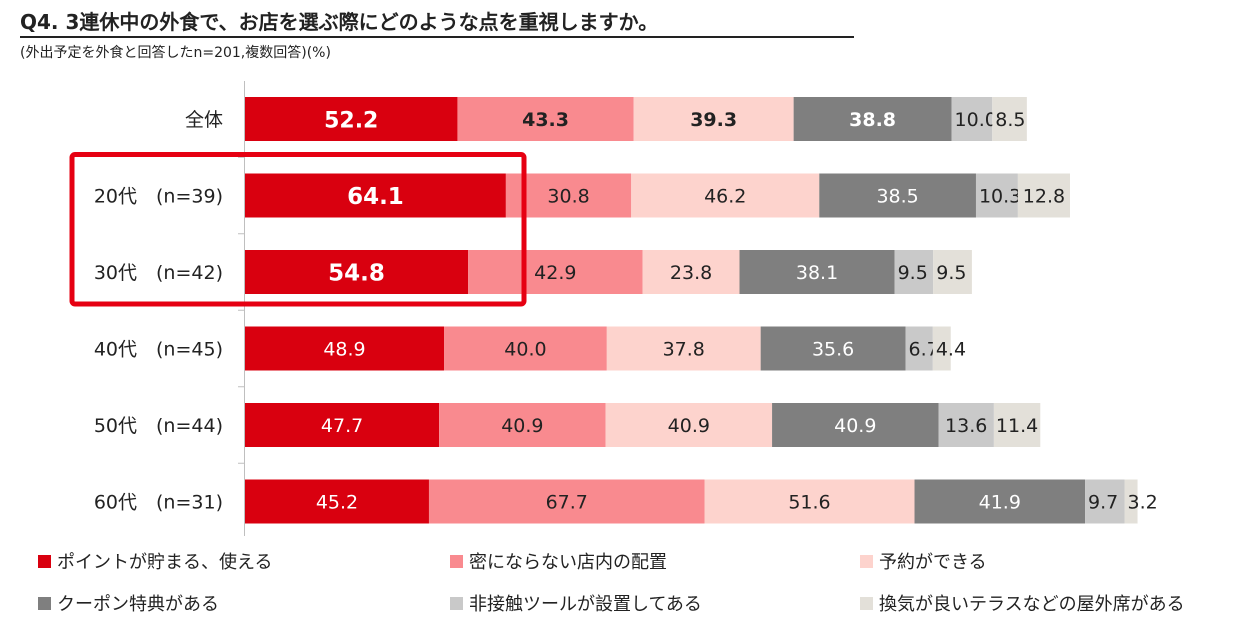  I want to click on data-label: 54.8, so click(356, 274).